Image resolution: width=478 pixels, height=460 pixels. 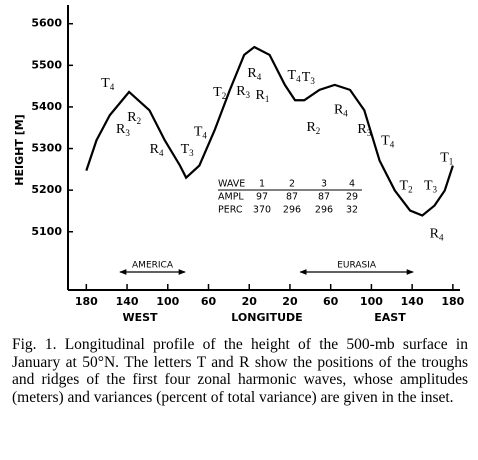 What do you see at coordinates (46, 148) in the screenshot?
I see `y-tick-label: 5300` at bounding box center [46, 148].